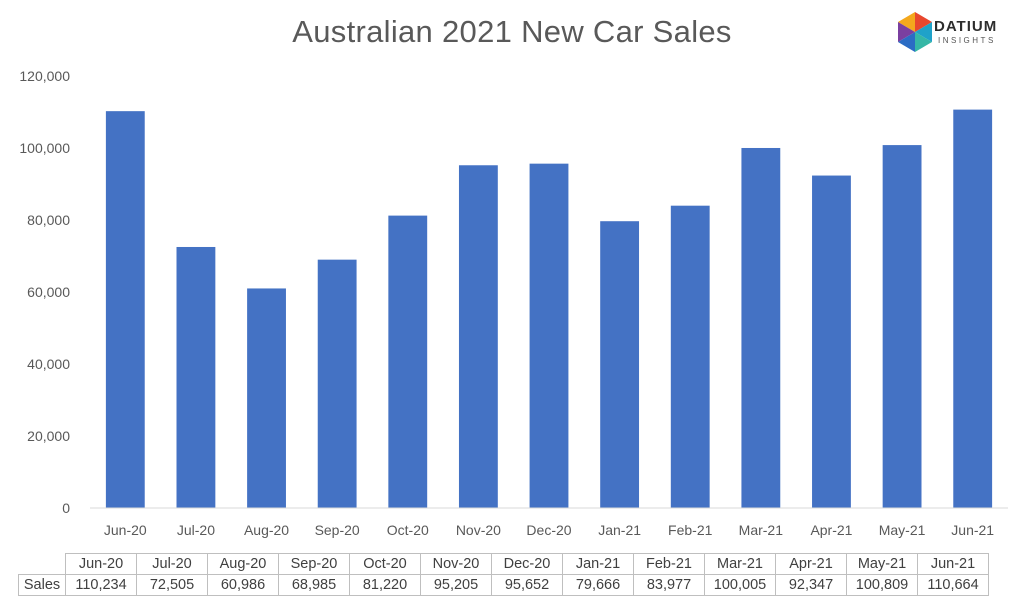 This screenshot has height=616, width=1024. What do you see at coordinates (337, 530) in the screenshot?
I see `x-tick-label: Sep-20` at bounding box center [337, 530].